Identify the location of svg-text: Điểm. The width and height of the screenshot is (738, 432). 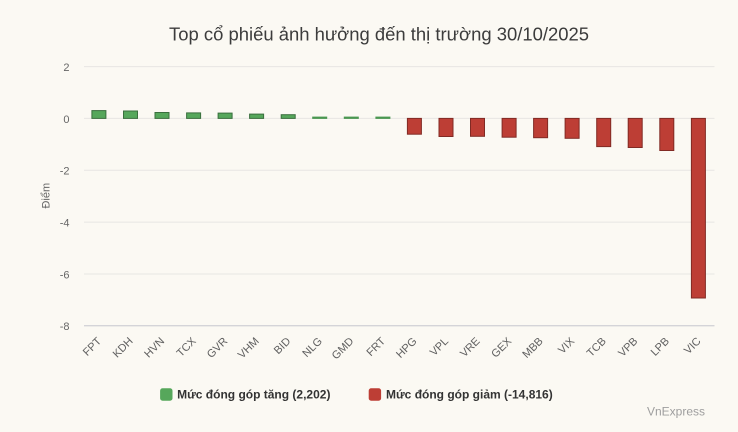
(47, 196).